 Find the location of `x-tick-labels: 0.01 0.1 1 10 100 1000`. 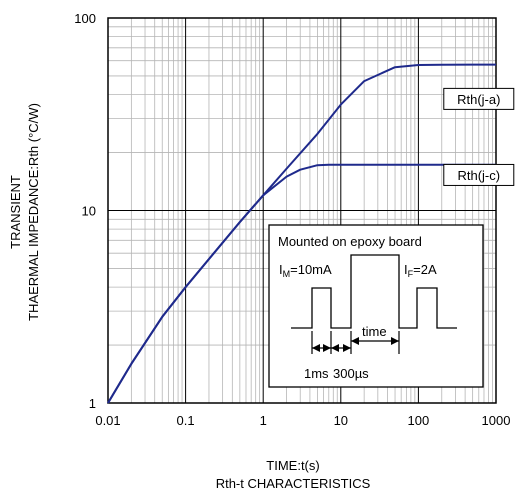

x-tick-labels: 0.01 0.1 1 10 100 1000 is located at coordinates (302, 420).